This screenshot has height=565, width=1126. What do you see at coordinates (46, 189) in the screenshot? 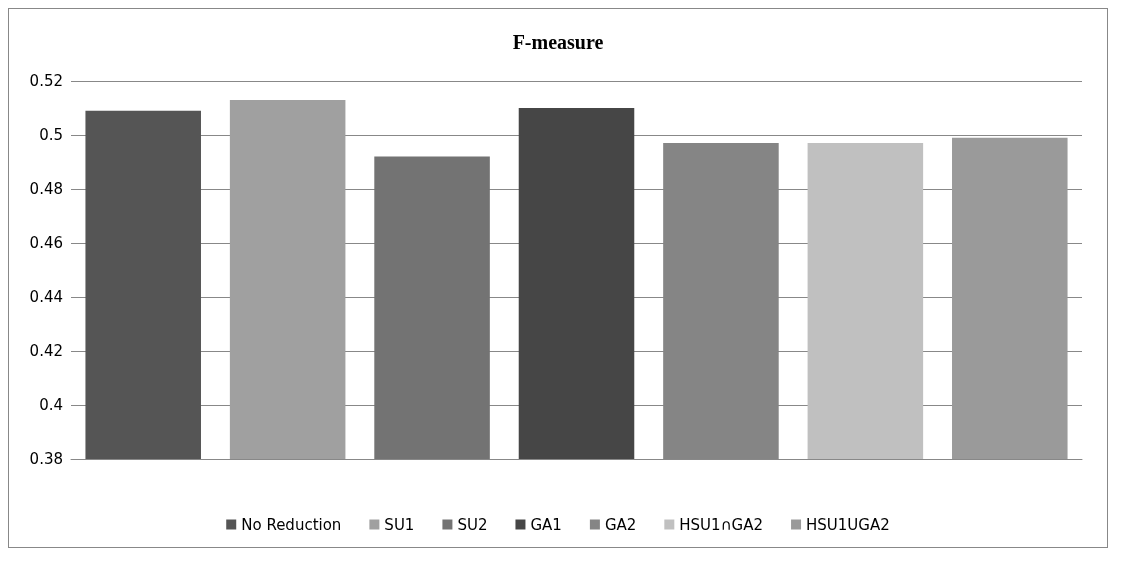
I see `y-tick-label: 0.48` at bounding box center [46, 189].